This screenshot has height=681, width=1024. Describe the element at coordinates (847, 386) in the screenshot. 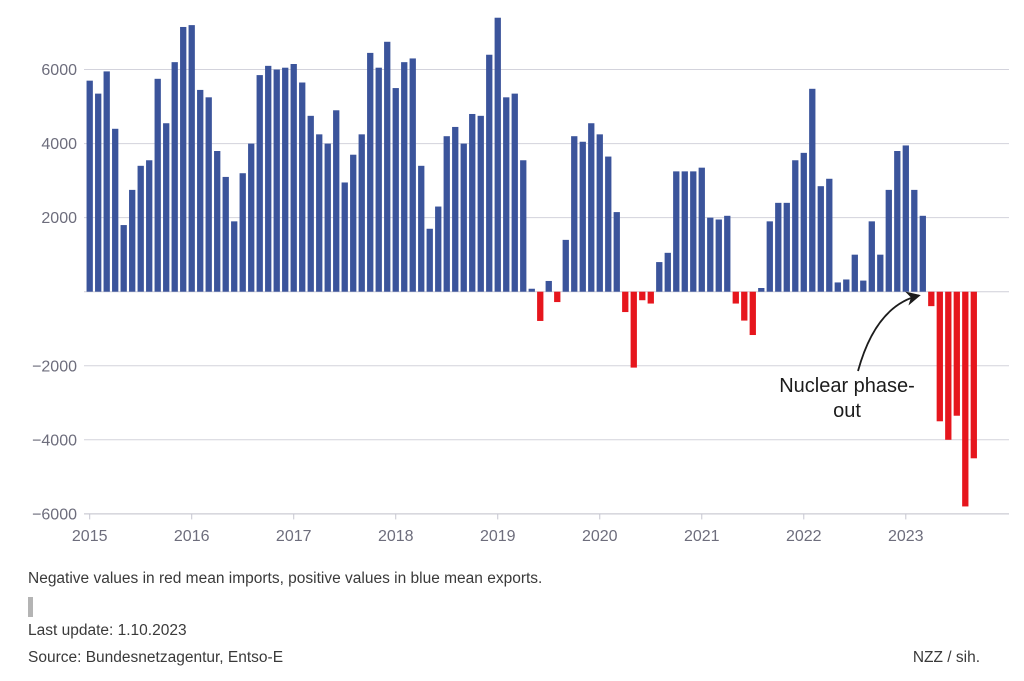

I see `annotation-line1: Nuclear phase-` at that location.